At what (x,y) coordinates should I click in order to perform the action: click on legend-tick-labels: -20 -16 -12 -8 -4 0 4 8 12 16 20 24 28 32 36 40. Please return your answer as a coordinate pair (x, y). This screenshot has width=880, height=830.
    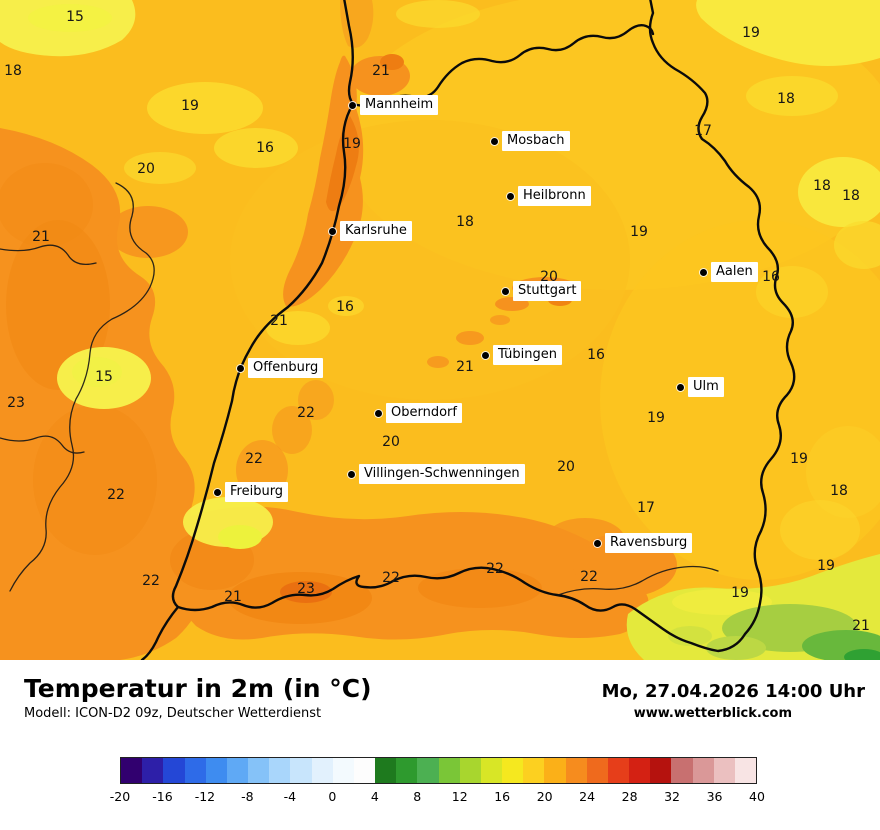
    Looking at the image, I should click on (437, 798).